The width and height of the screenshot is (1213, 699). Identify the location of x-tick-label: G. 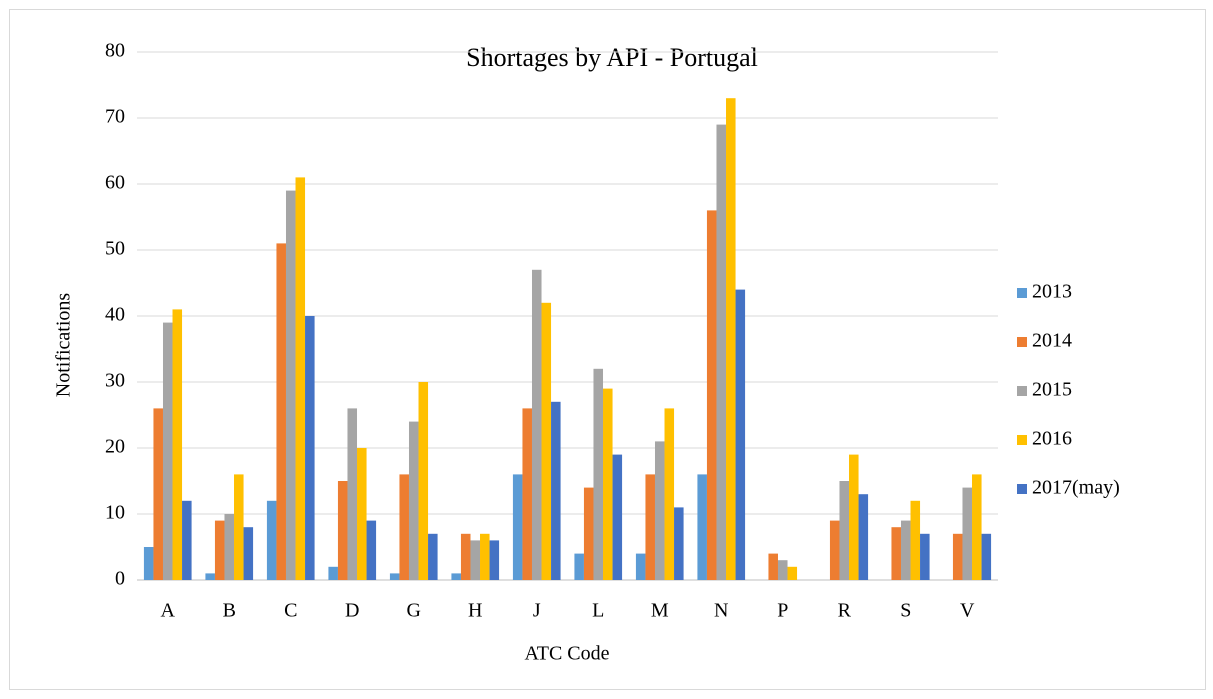
(414, 611).